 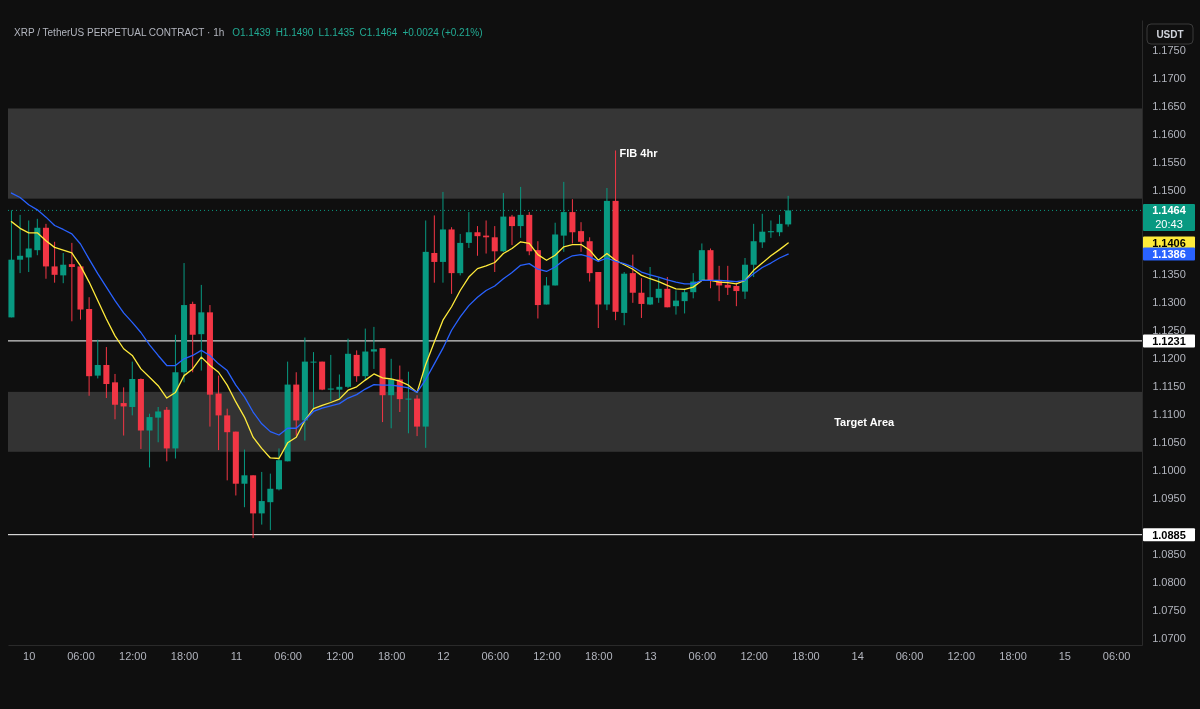 What do you see at coordinates (236, 655) in the screenshot?
I see `x-tick-label: 11` at bounding box center [236, 655].